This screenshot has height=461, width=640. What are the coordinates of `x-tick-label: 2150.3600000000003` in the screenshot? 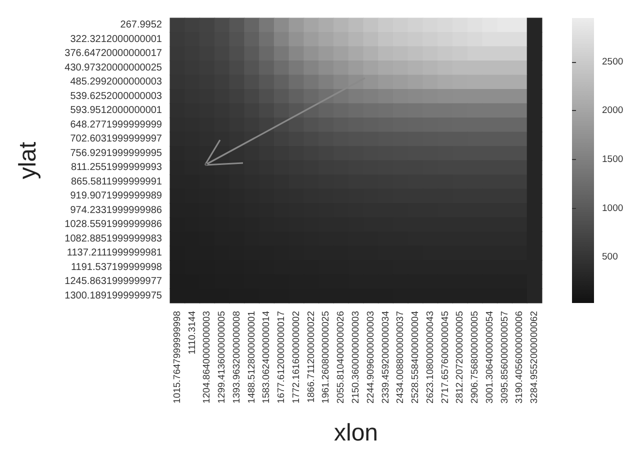 It's located at (356, 357).